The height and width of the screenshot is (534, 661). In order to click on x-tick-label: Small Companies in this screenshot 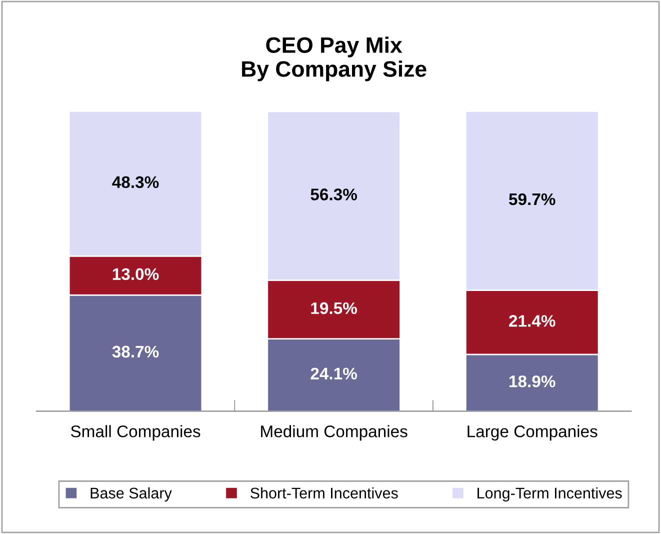, I will do `click(135, 433)`.